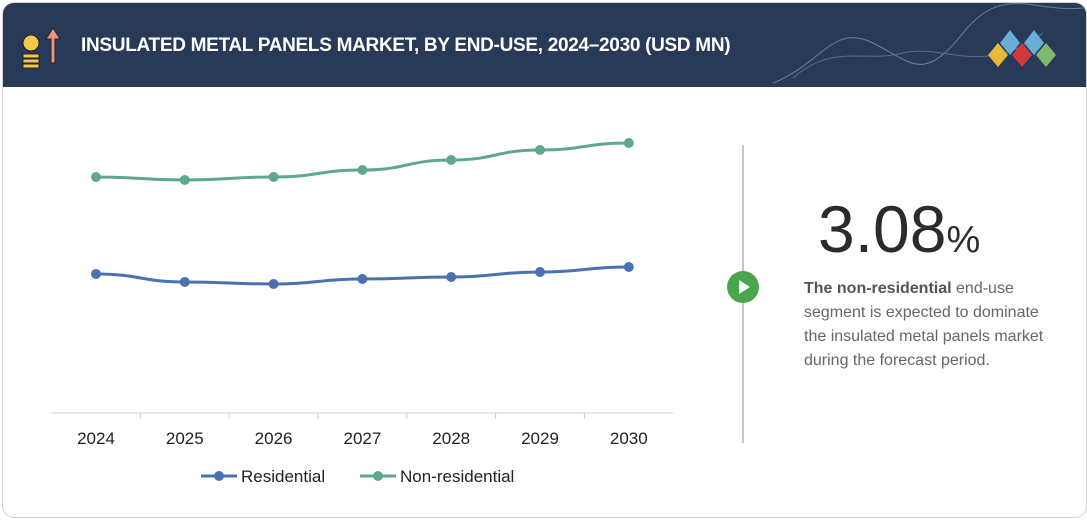 The width and height of the screenshot is (1087, 520). What do you see at coordinates (878, 288) in the screenshot?
I see `desc-bold: The non-residential` at bounding box center [878, 288].